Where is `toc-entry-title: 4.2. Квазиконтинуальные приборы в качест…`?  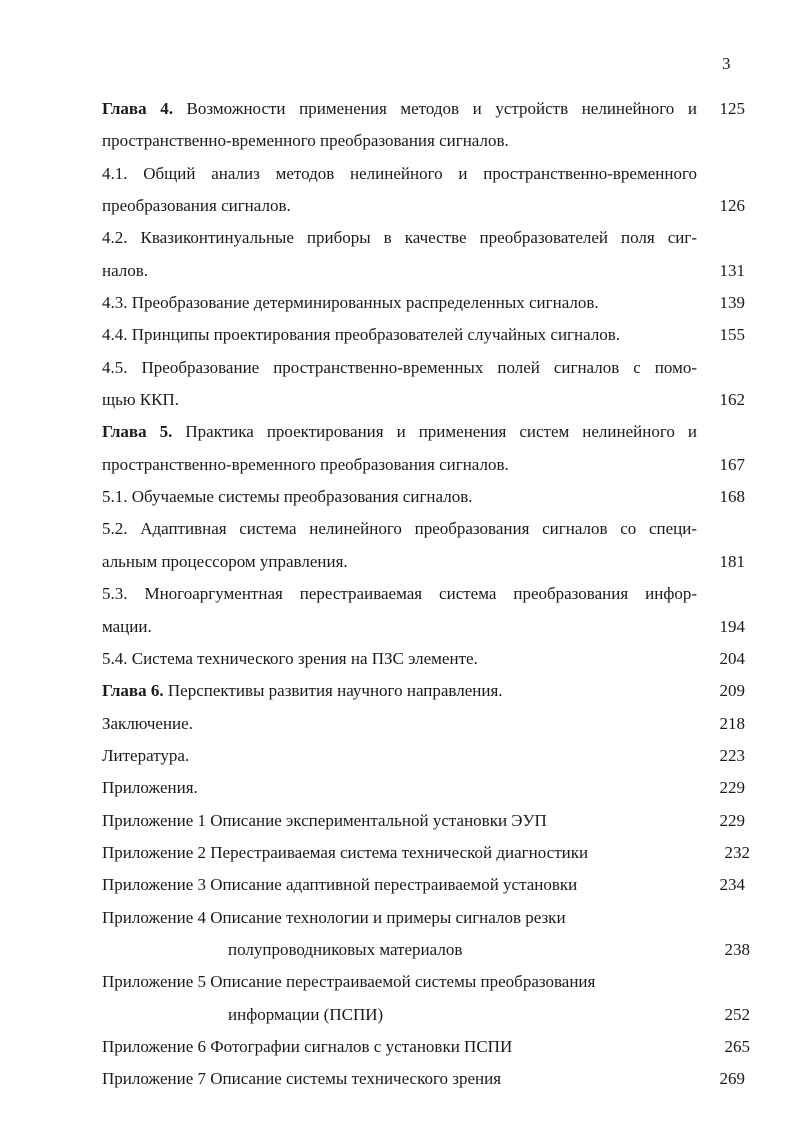 toc-entry-title: 4.2. Квазиконтинуальные приборы в качест… is located at coordinates (399, 238).